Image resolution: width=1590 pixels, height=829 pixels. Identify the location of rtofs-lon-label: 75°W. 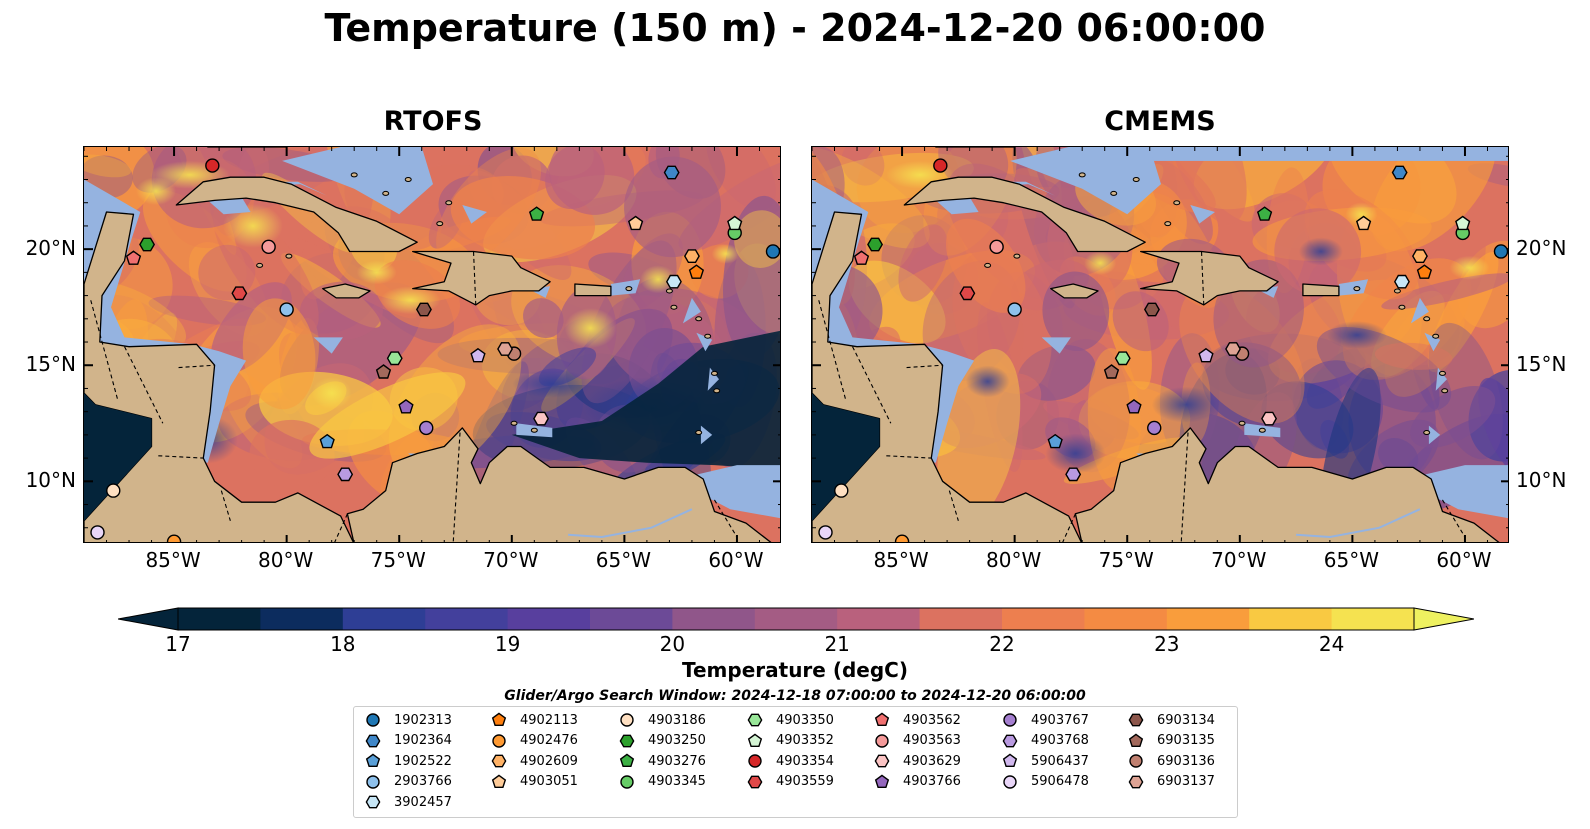
(398, 560).